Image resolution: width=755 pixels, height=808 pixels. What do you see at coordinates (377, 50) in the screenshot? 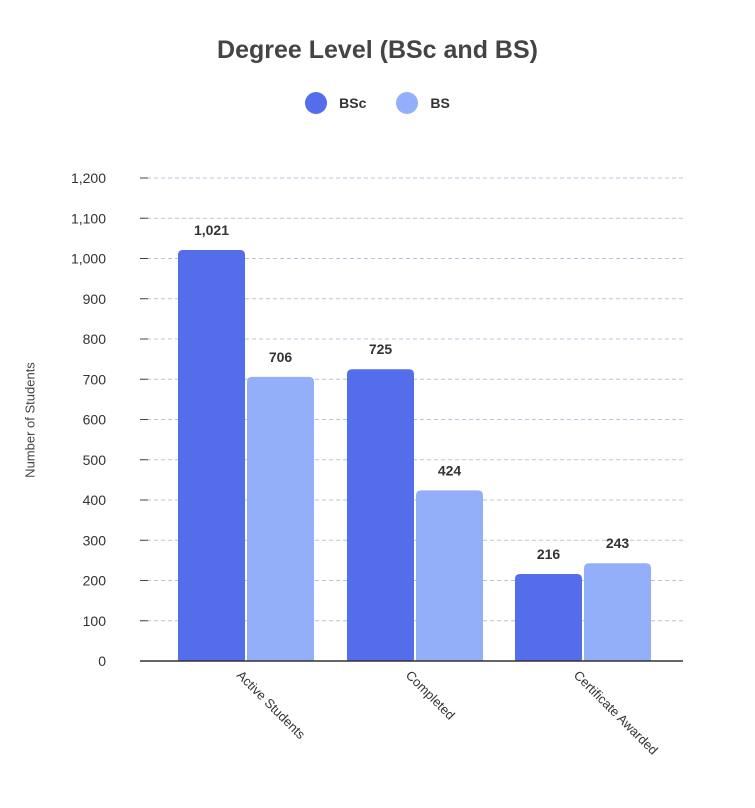
I see `chart-title: Degree Level (BSc and BS)` at bounding box center [377, 50].